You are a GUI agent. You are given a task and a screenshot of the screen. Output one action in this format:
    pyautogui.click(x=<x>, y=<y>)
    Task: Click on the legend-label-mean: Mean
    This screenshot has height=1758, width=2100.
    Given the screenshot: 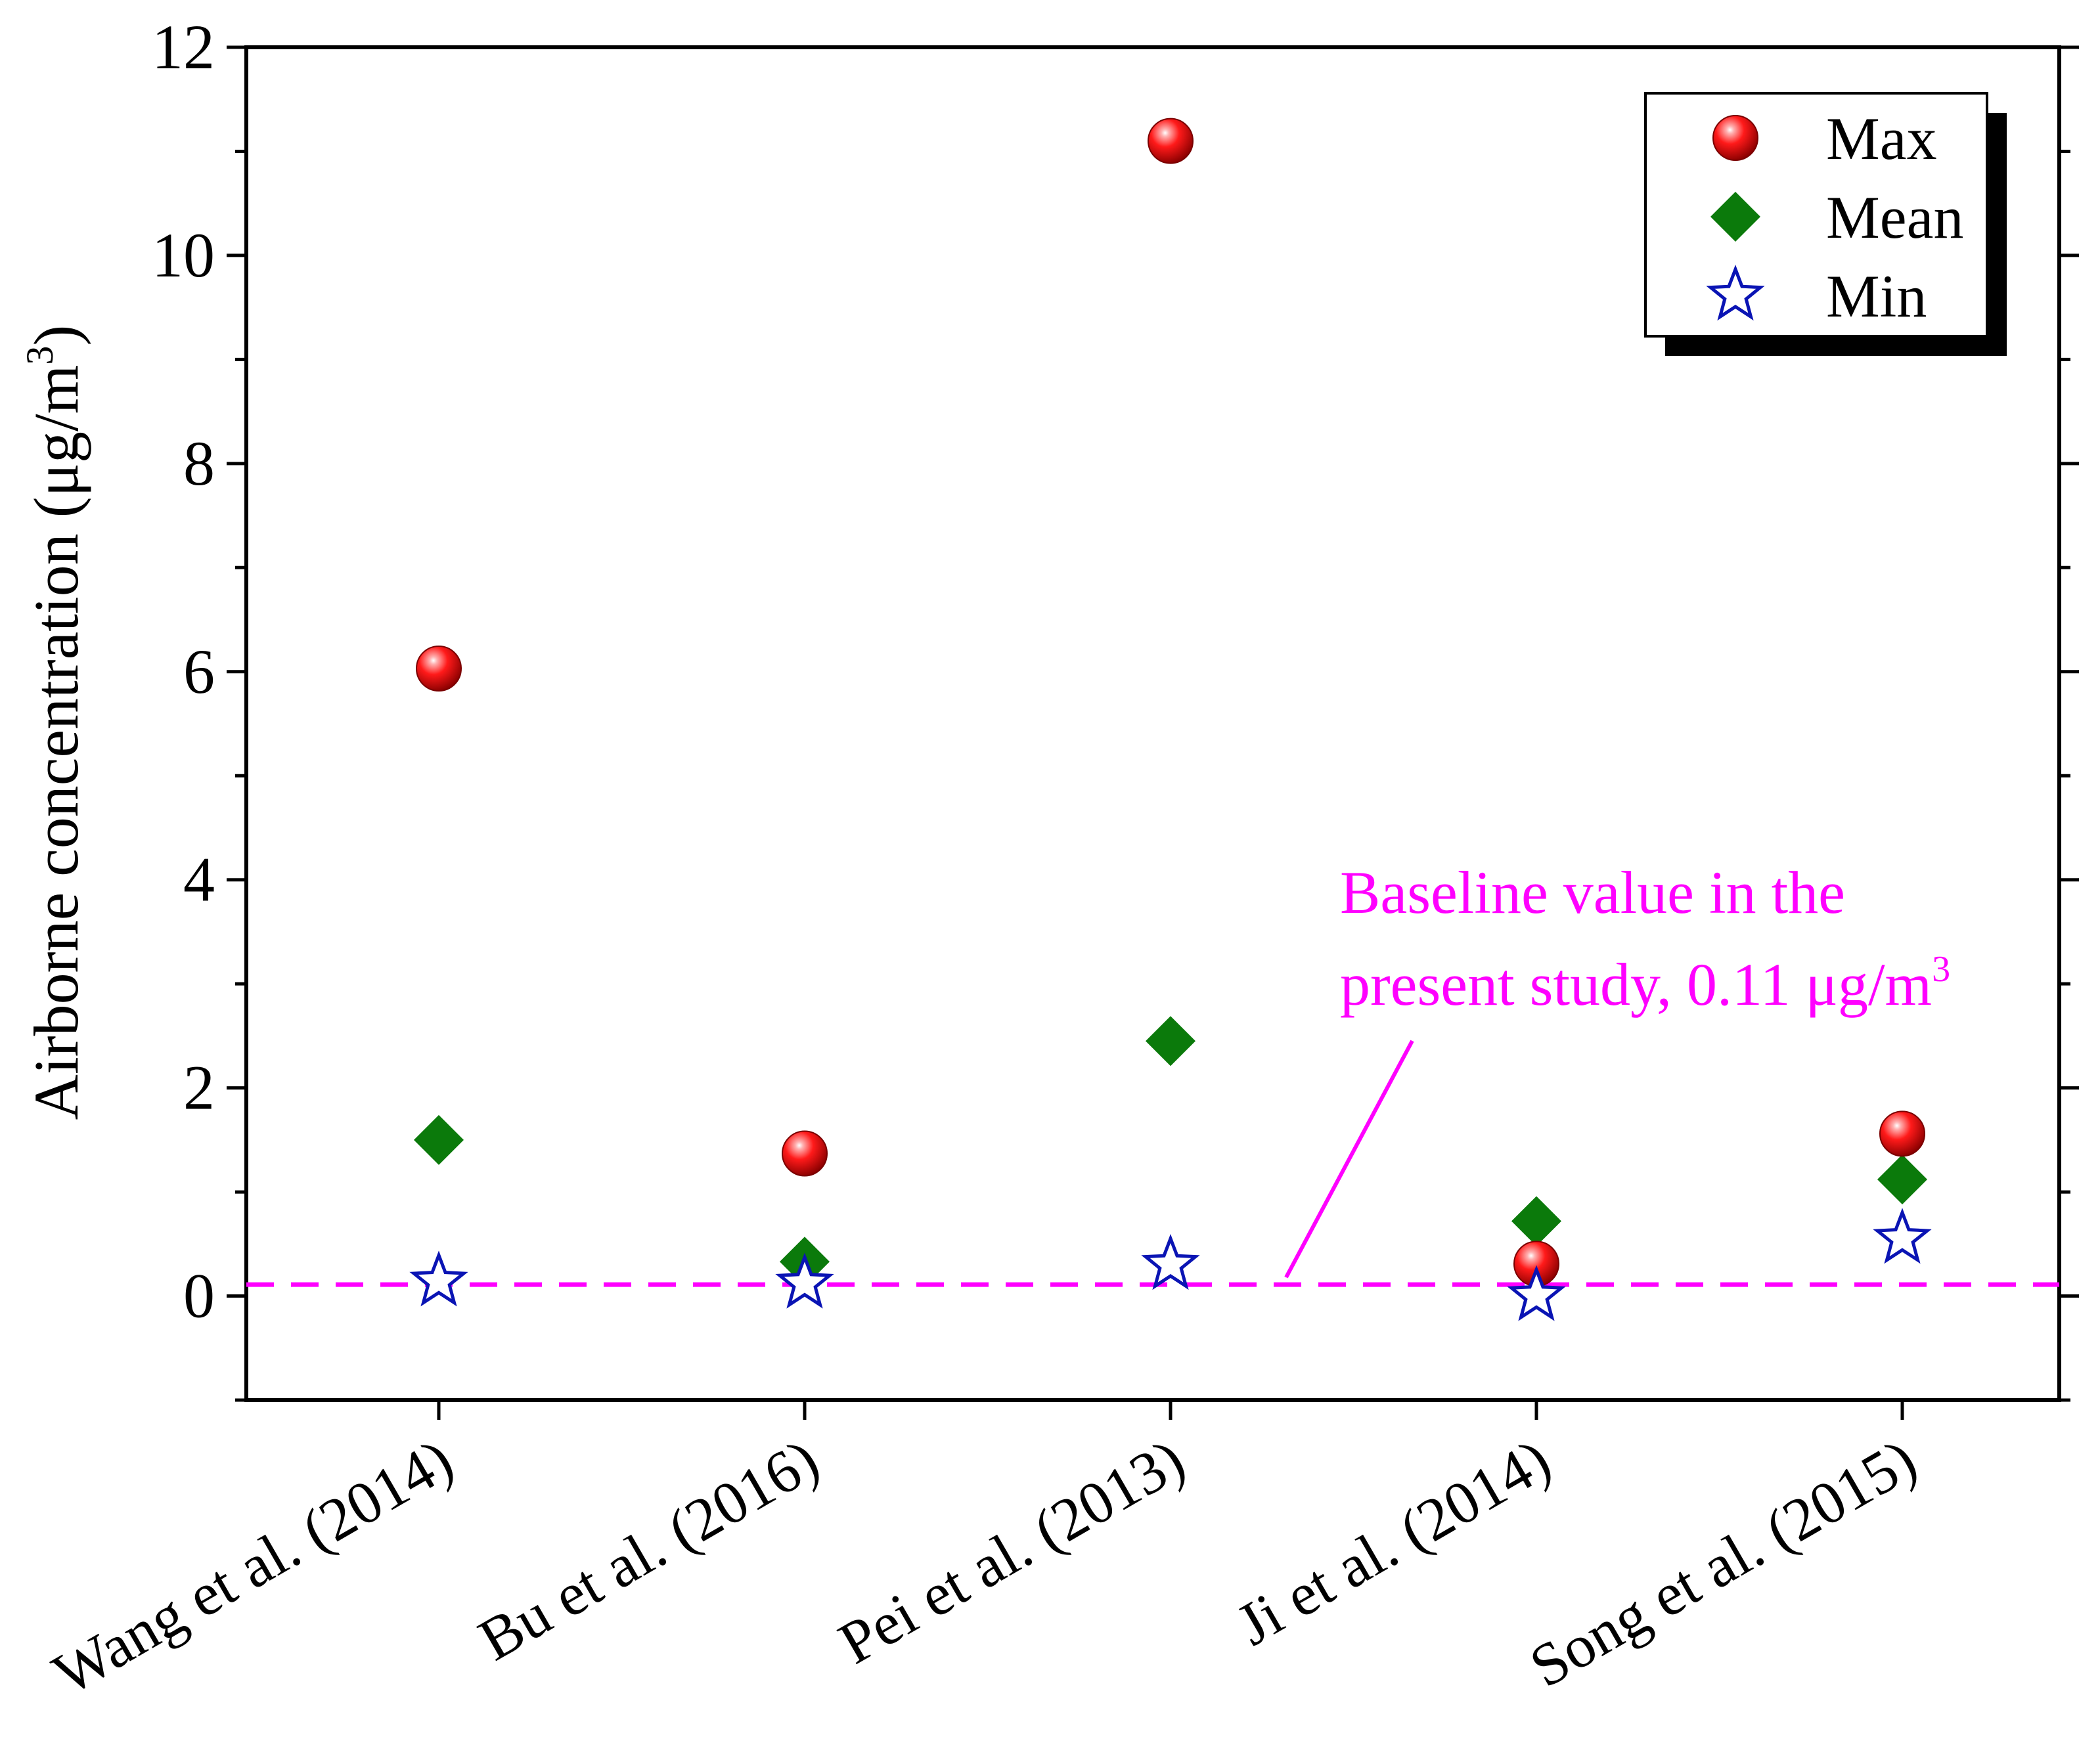 What is the action you would take?
    pyautogui.click(x=1895, y=218)
    